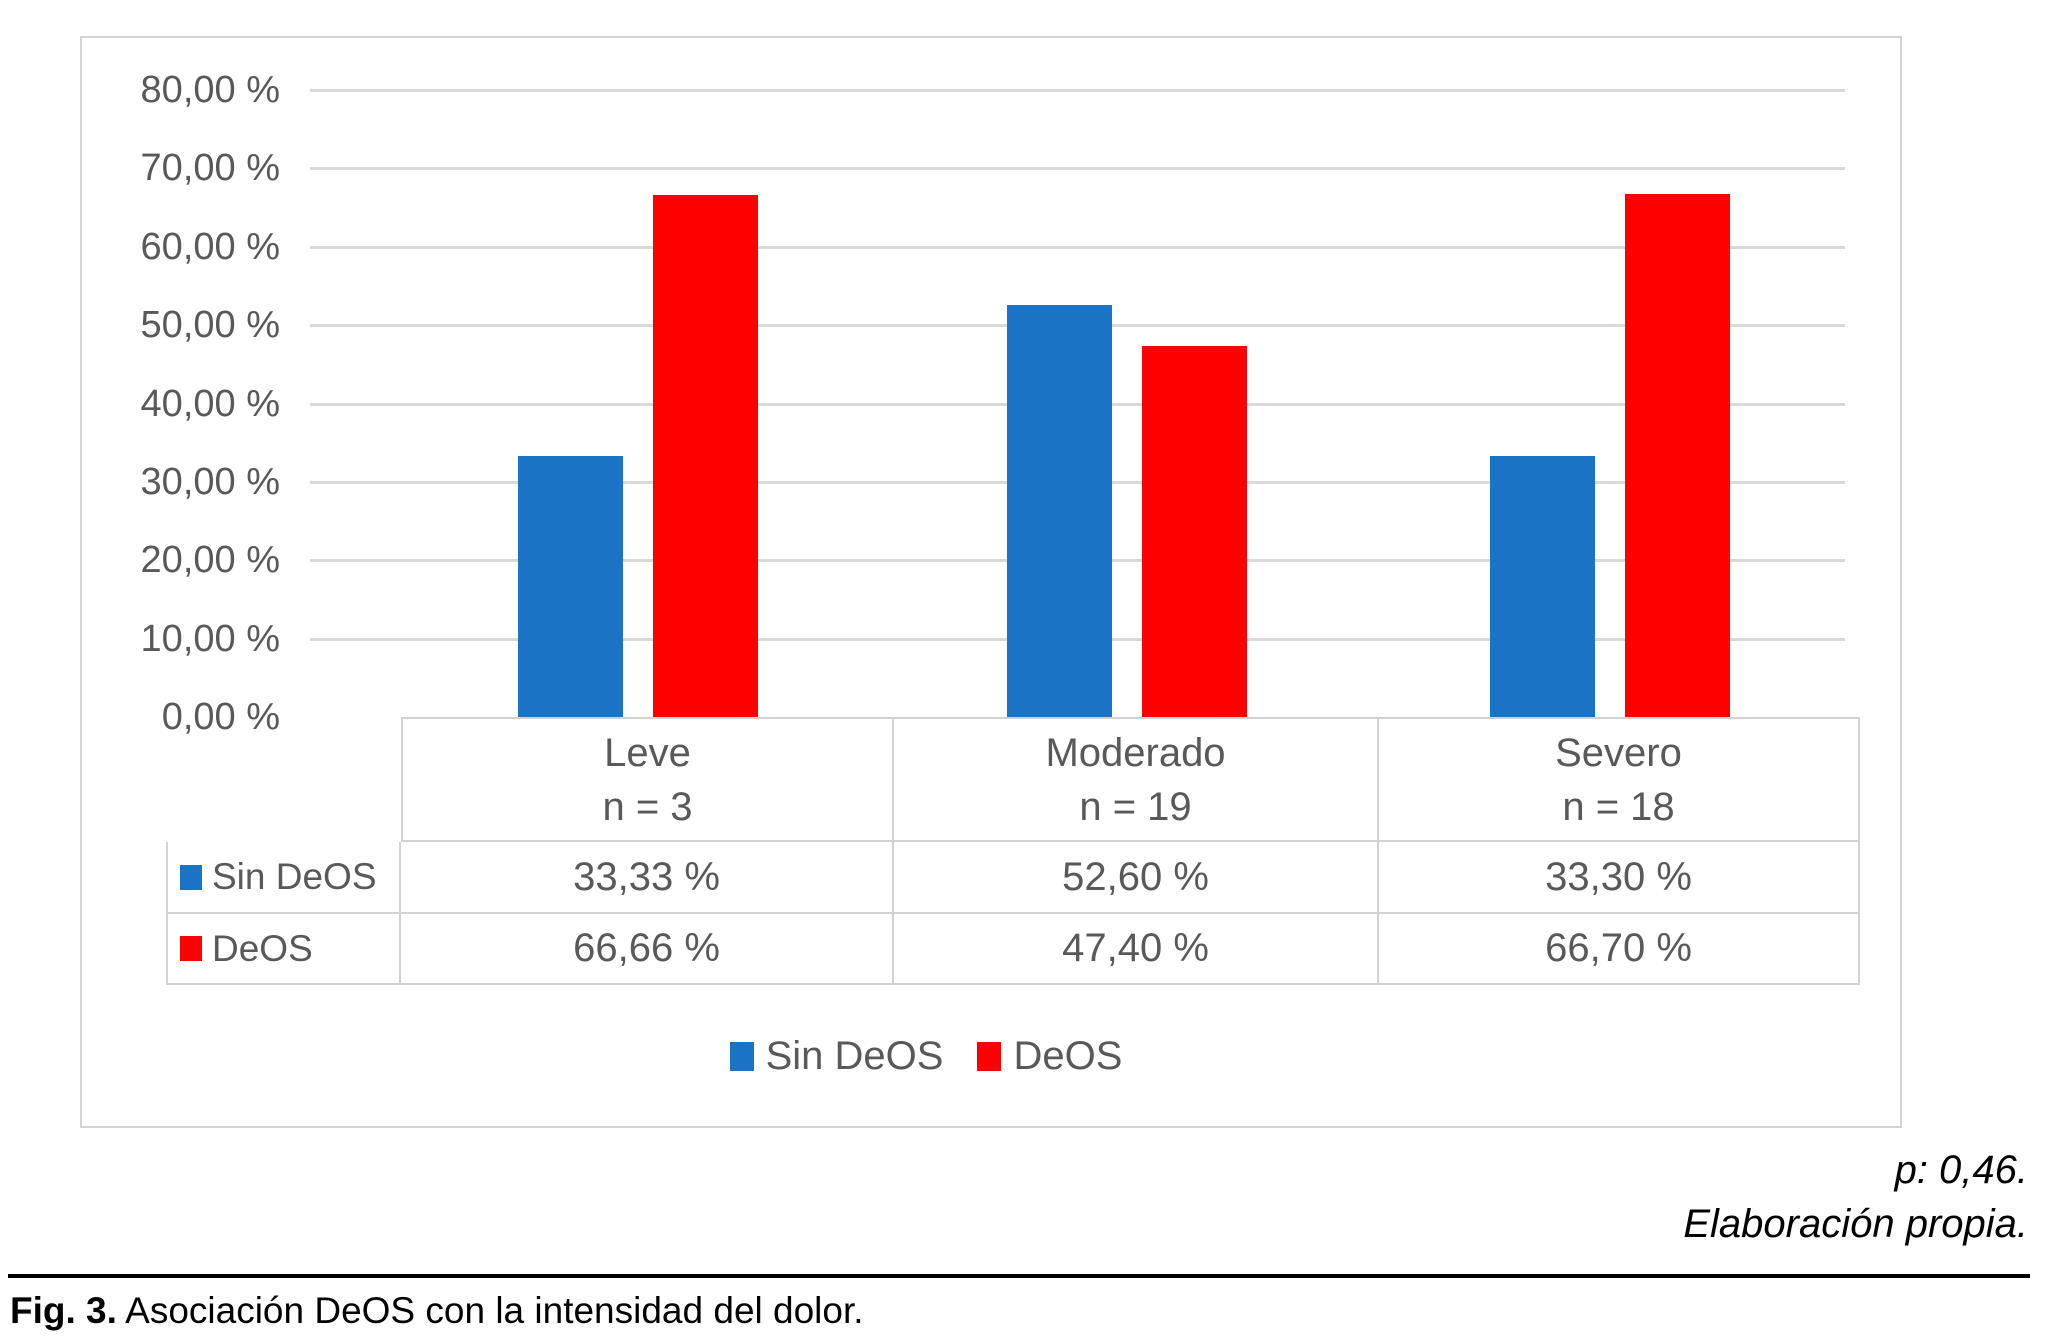 The image size is (2068, 1336). Describe the element at coordinates (1618, 752) in the screenshot. I see `category-label: Severo` at that location.